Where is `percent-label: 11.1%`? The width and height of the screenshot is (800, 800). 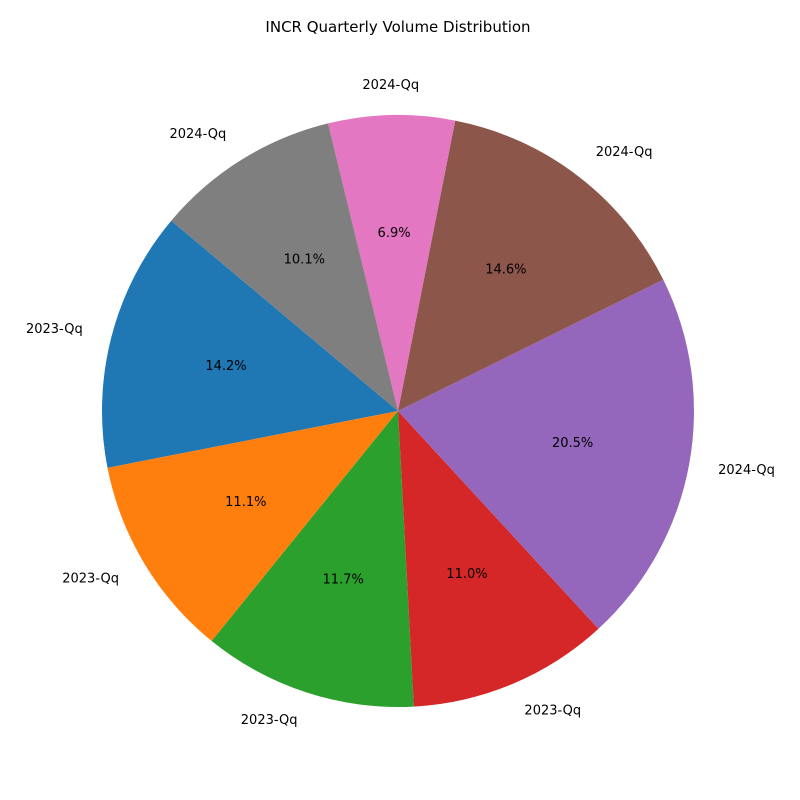
percent-label: 11.1% is located at coordinates (245, 502).